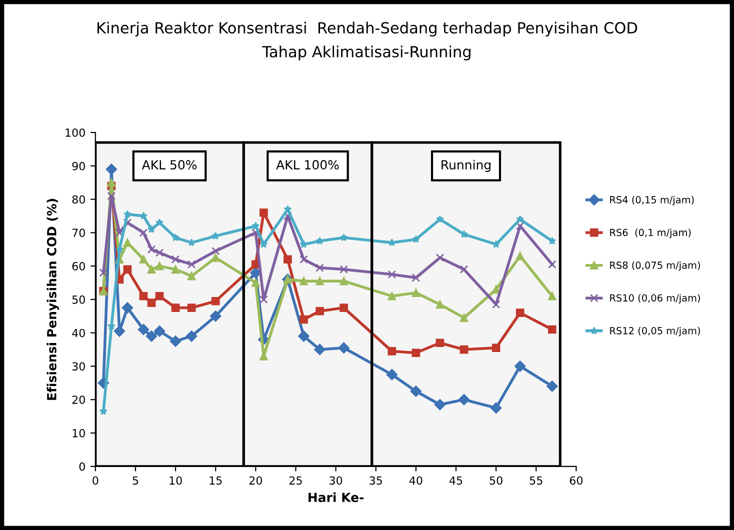  Describe the element at coordinates (78, 266) in the screenshot. I see `y-tick-label: 60` at that location.